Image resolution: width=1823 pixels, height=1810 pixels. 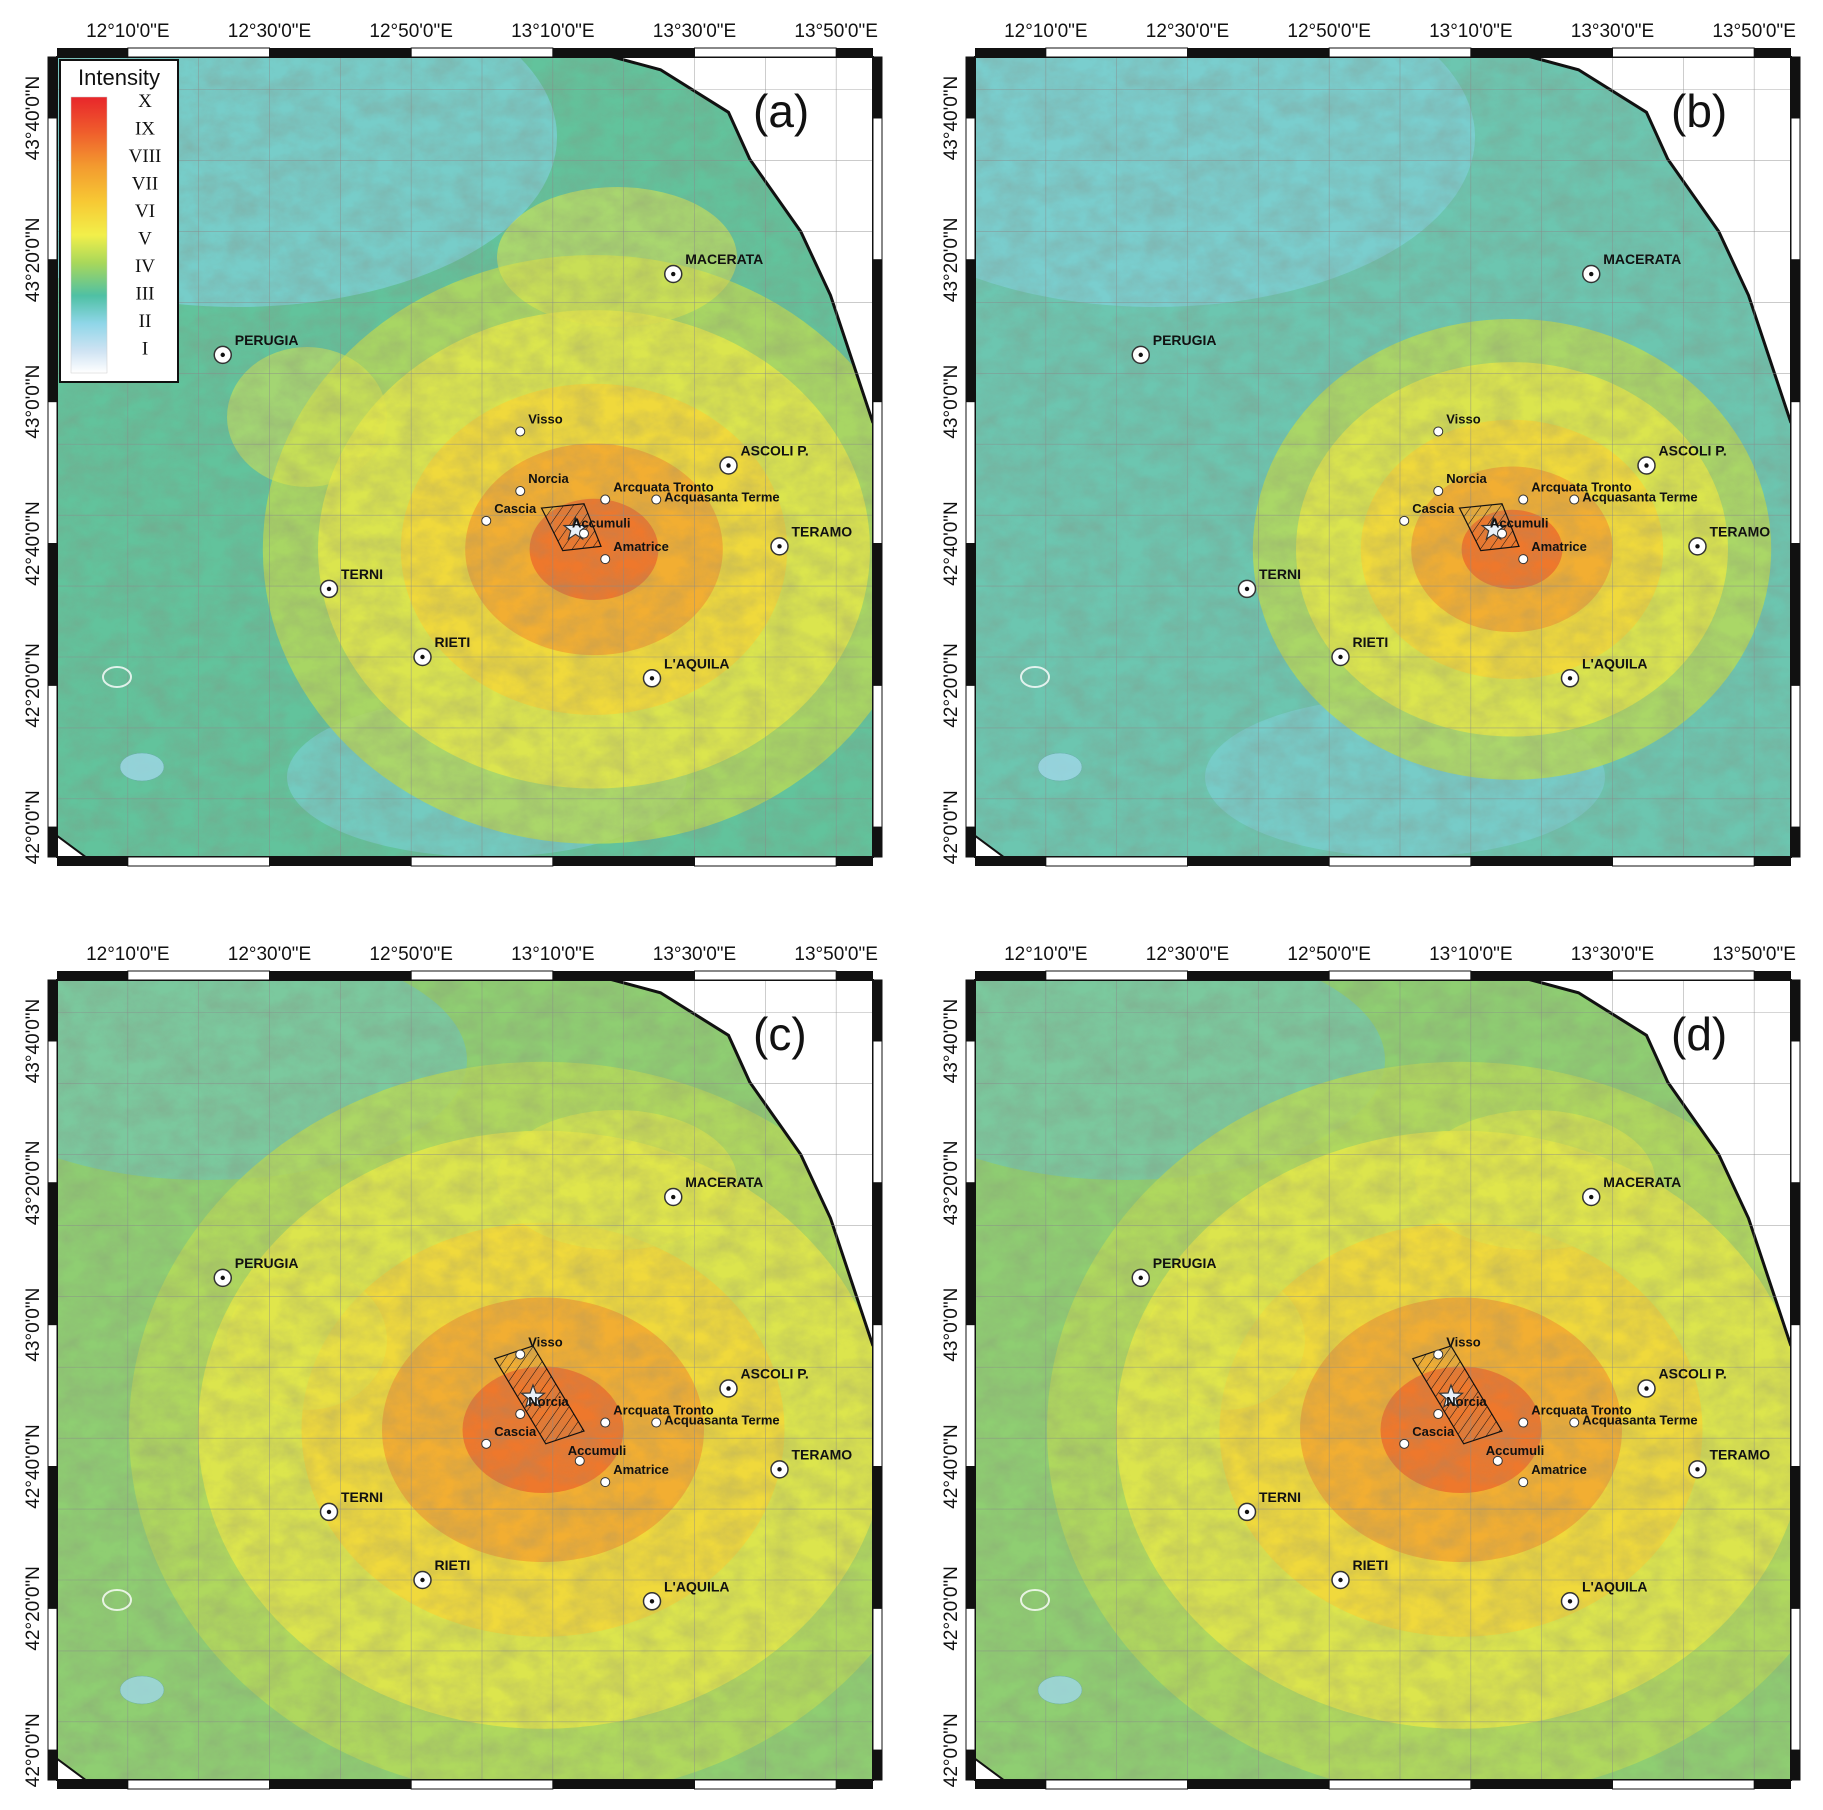 I want to click on longitude-label: 13°30'0"E, so click(x=694, y=954).